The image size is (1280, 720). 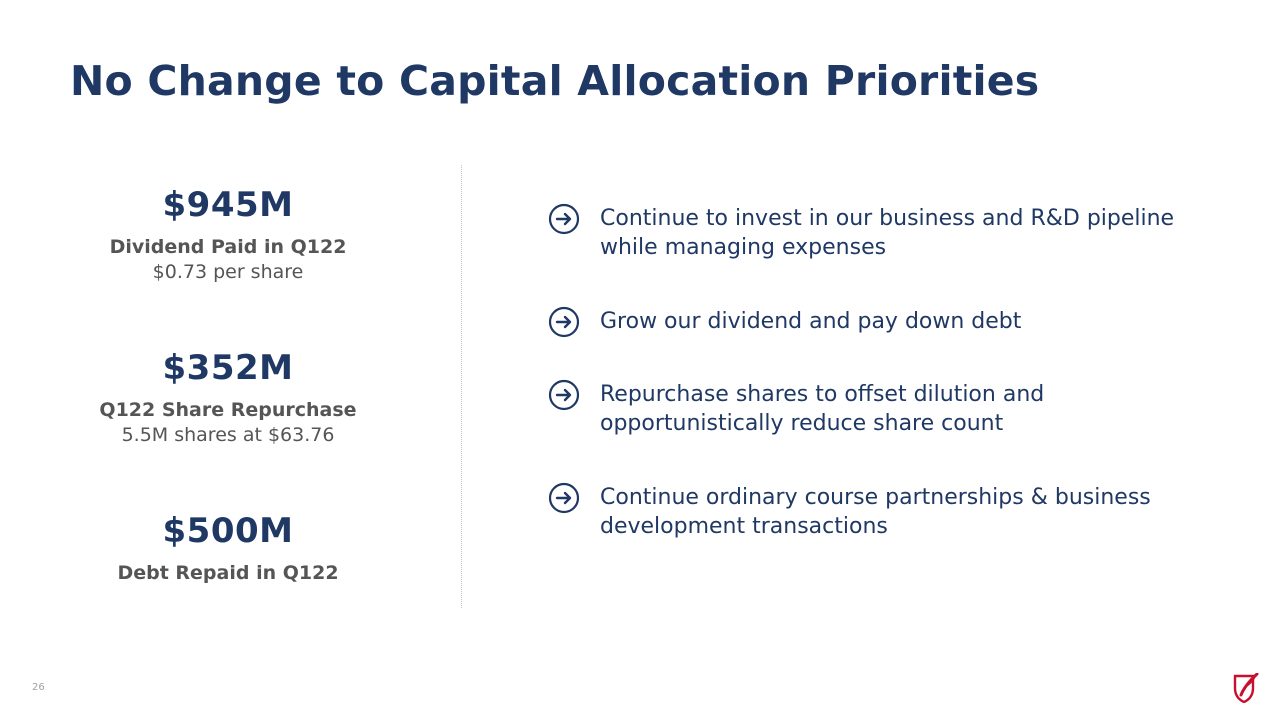 What do you see at coordinates (744, 526) in the screenshot?
I see `priority-line: development transactions` at bounding box center [744, 526].